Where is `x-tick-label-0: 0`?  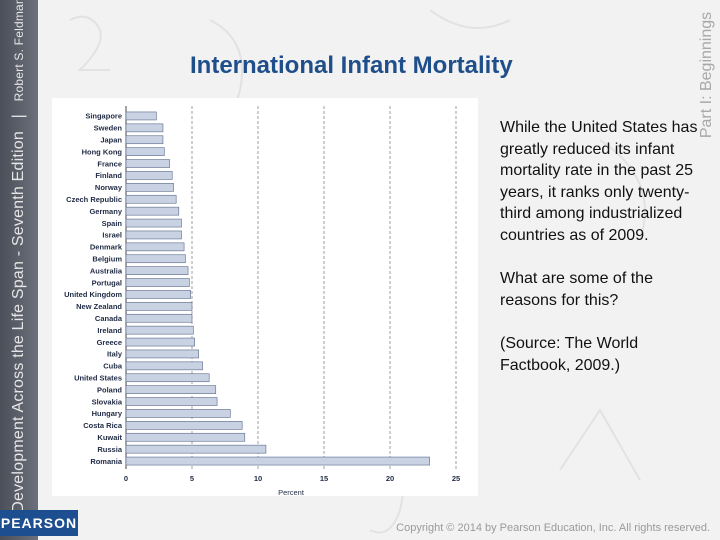
x-tick-label-0: 0 is located at coordinates (126, 478).